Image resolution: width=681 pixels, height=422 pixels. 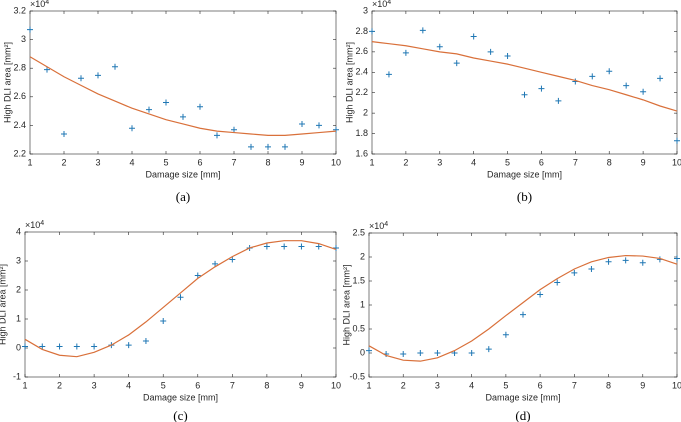 What do you see at coordinates (18, 231) in the screenshot?
I see `y-tick-label: 4` at bounding box center [18, 231].